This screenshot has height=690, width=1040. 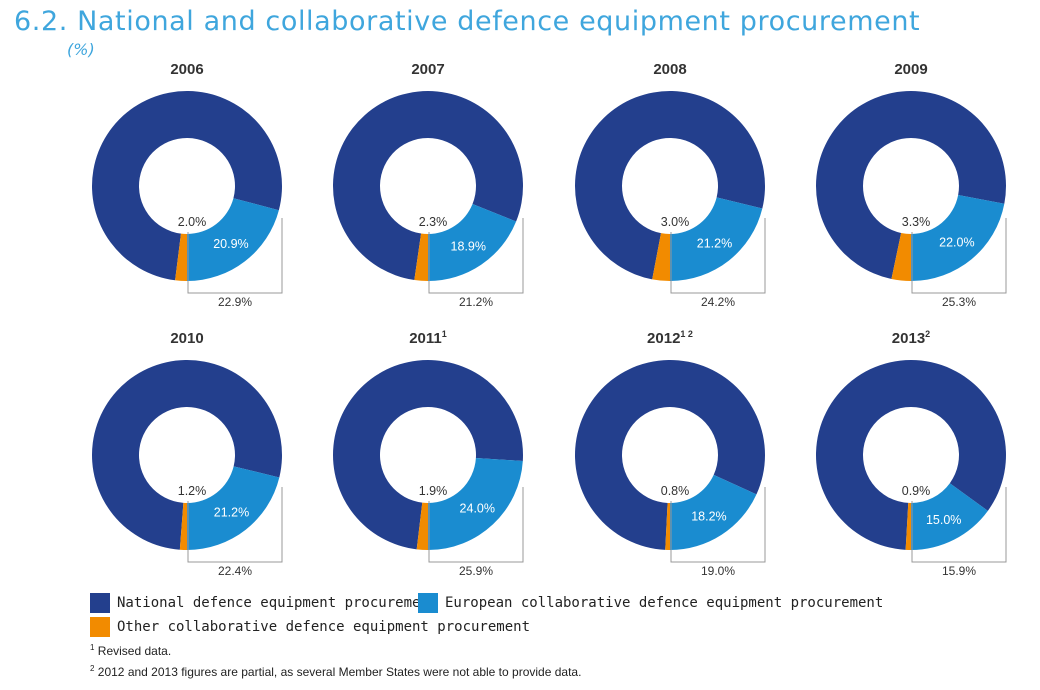 I want to click on year-label-2008: 2008, so click(x=669, y=69).